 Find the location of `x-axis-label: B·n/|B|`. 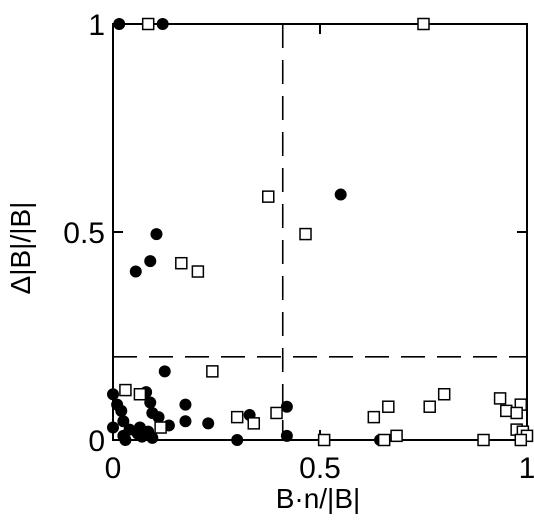

x-axis-label: B·n/|B| is located at coordinates (318, 498).